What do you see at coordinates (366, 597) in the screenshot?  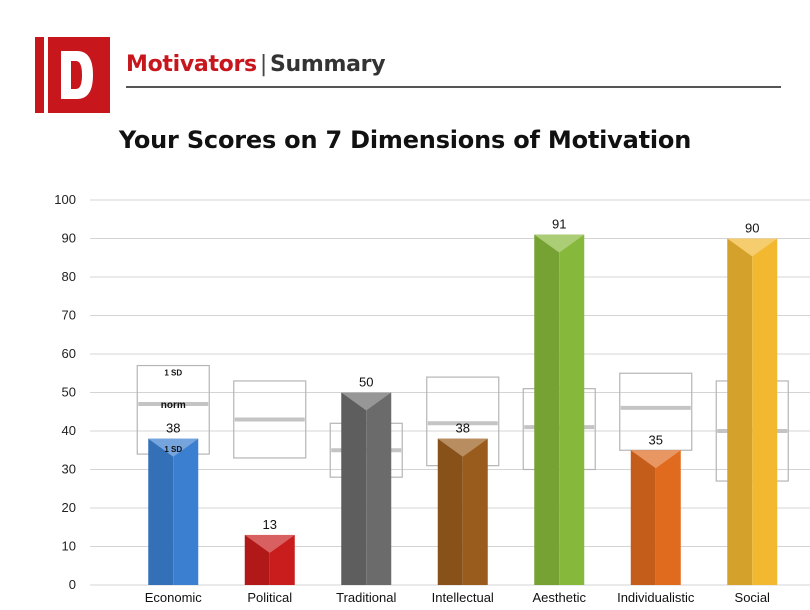 I see `x-category-label: Traditional` at bounding box center [366, 597].